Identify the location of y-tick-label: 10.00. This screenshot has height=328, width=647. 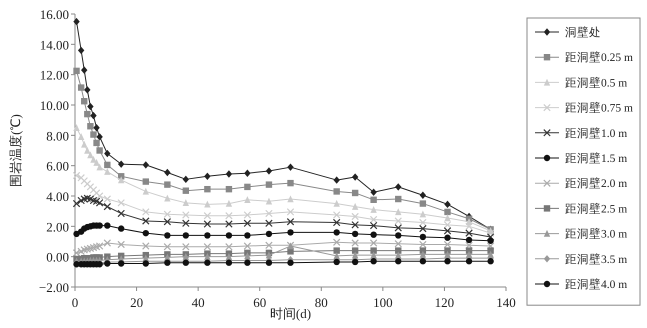
(54, 105).